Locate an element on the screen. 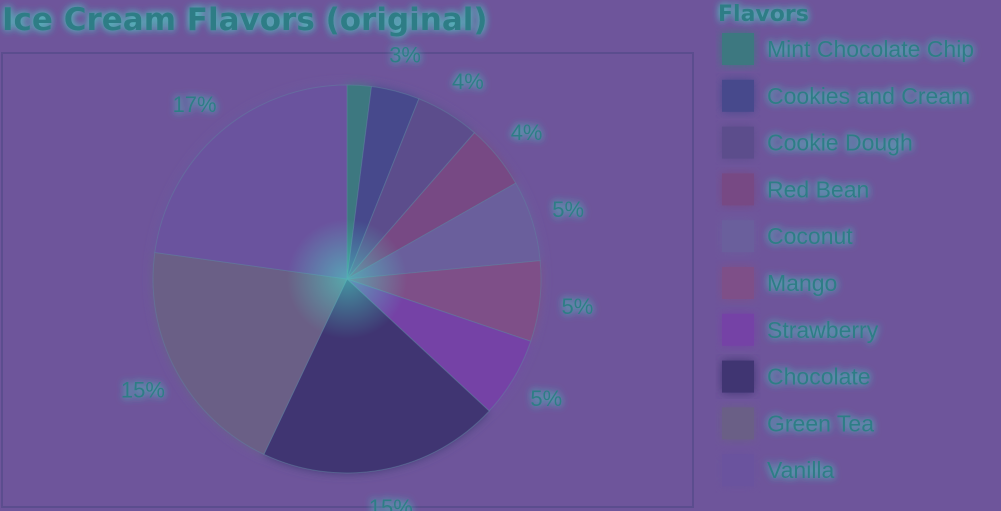 This screenshot has width=1001, height=511. pie-center-glow is located at coordinates (347, 279).